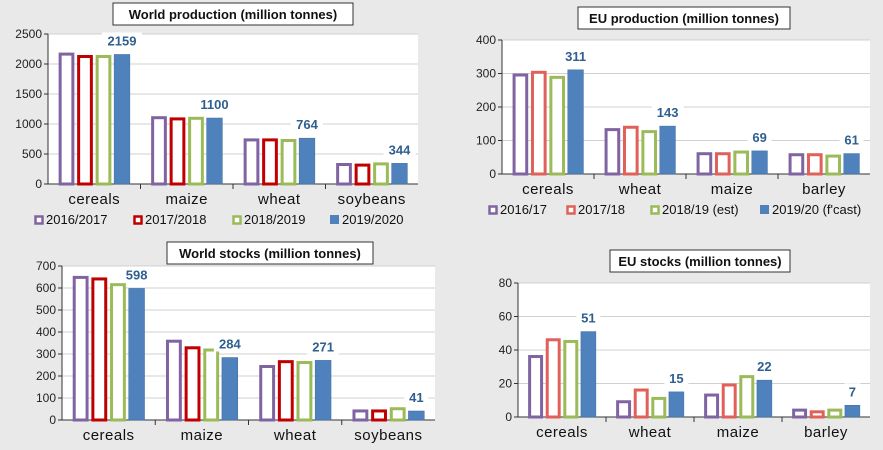  What do you see at coordinates (85, 120) in the screenshot?
I see `bar-2017-2018-cereals` at bounding box center [85, 120].